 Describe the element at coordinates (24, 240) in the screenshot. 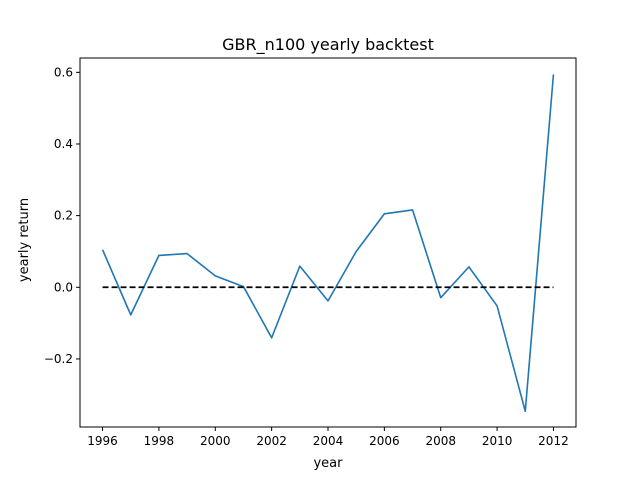

I see `y-axis-label: yearly return` at that location.